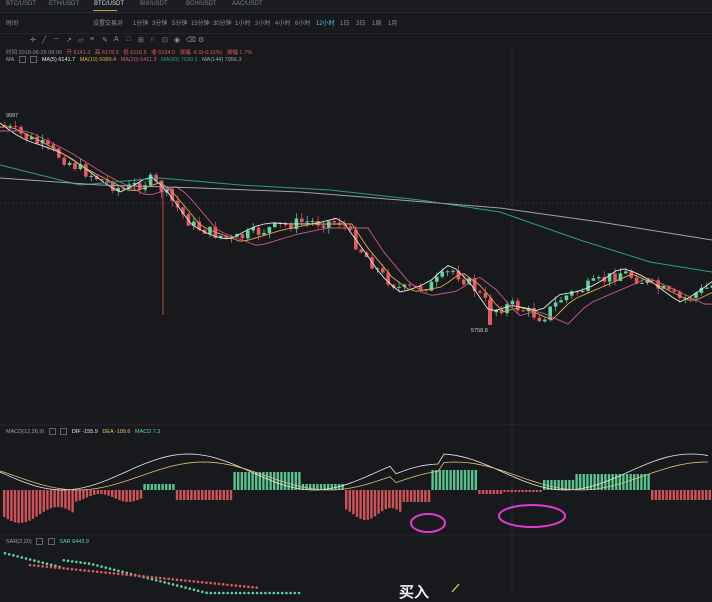 This screenshot has height=602, width=712. I want to click on tb-2h: 2小时, so click(263, 24).